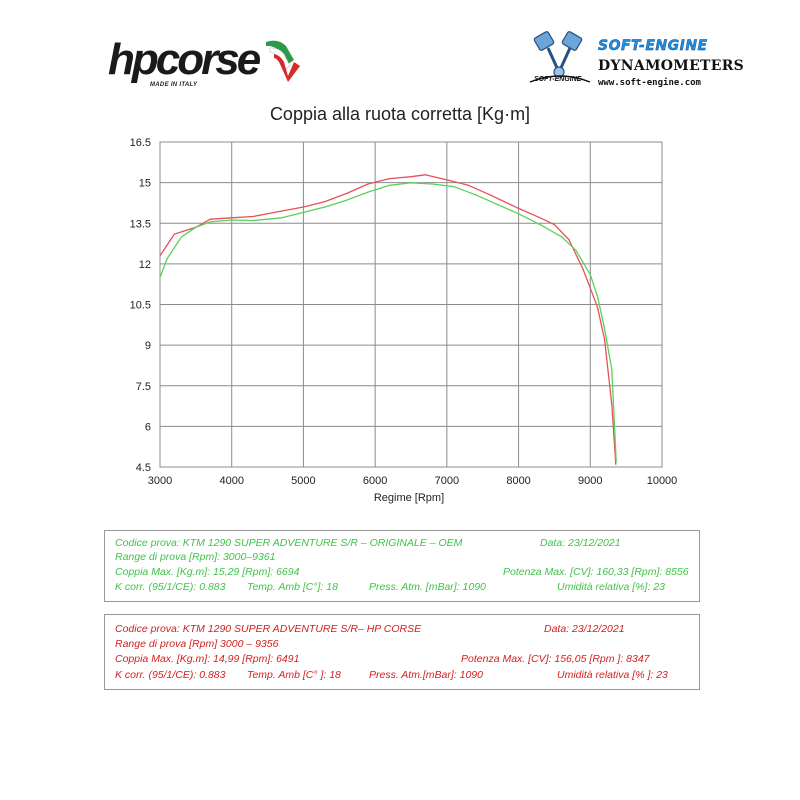 This screenshot has width=800, height=800. Describe the element at coordinates (160, 481) in the screenshot. I see `x-tick-label: 3000` at that location.